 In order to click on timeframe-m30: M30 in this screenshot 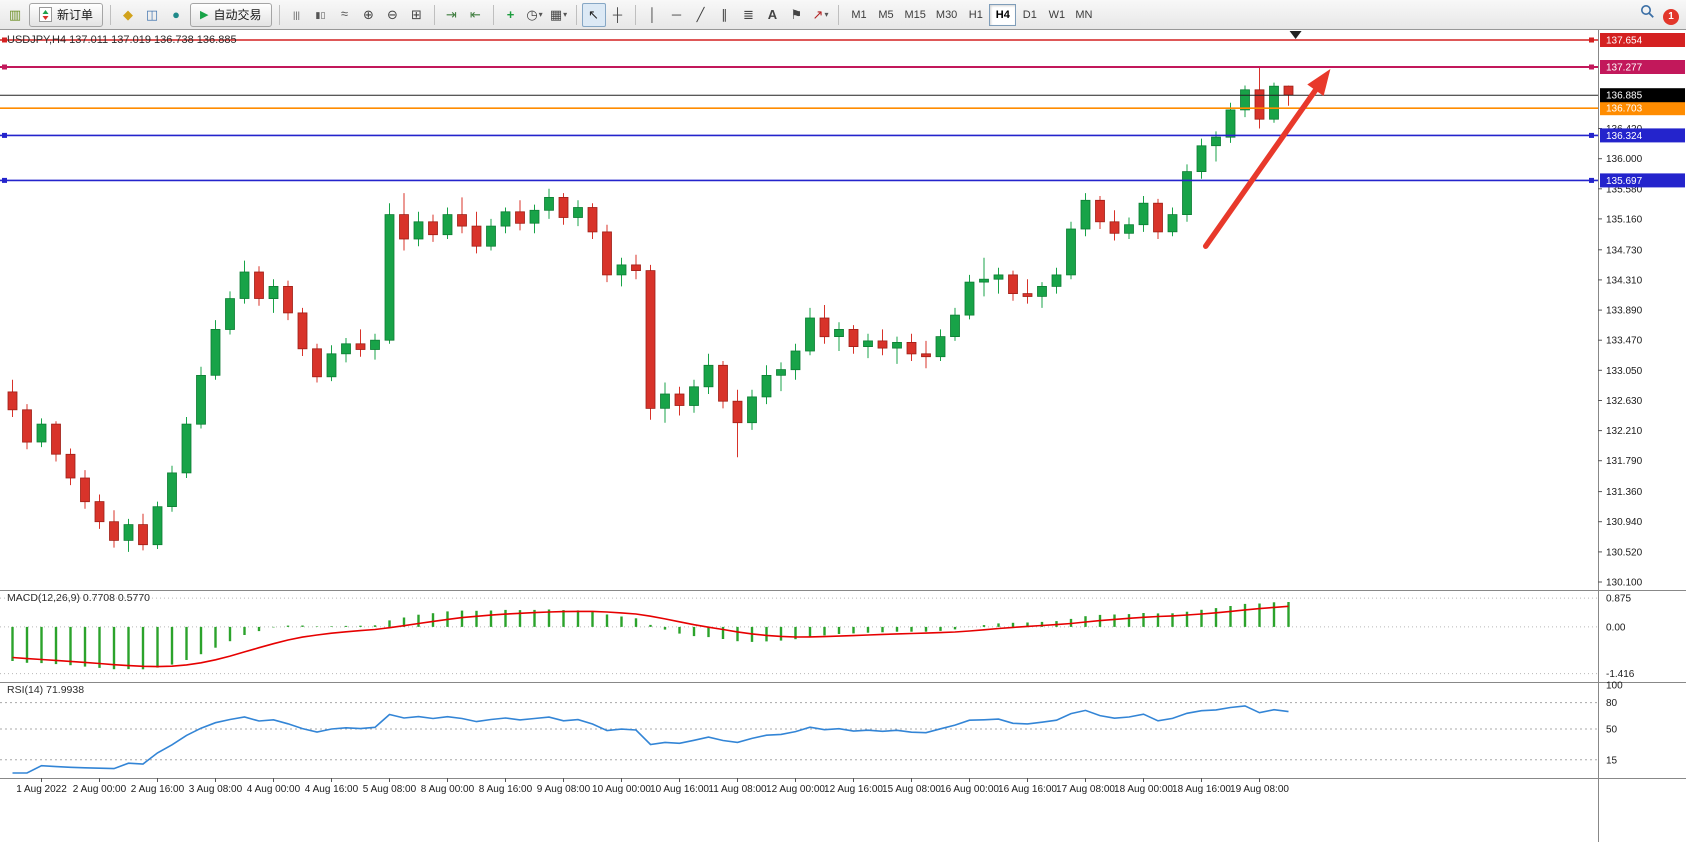, I will do `click(946, 15)`.